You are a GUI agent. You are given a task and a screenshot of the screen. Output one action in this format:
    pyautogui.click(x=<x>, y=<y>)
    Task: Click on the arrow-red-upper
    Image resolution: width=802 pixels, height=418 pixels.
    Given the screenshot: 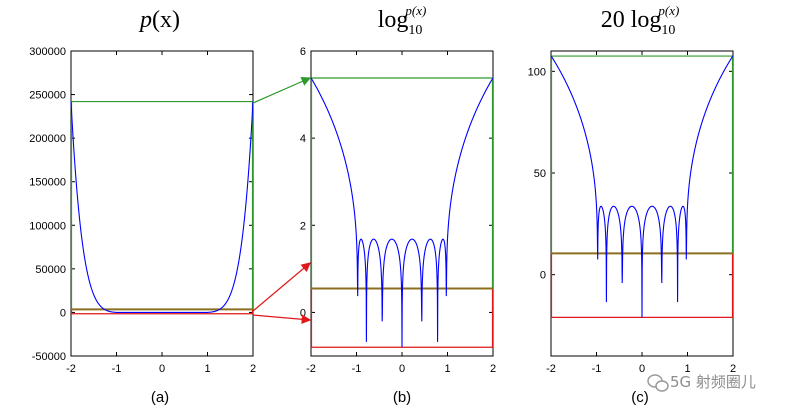 What is the action you would take?
    pyautogui.click(x=281, y=287)
    